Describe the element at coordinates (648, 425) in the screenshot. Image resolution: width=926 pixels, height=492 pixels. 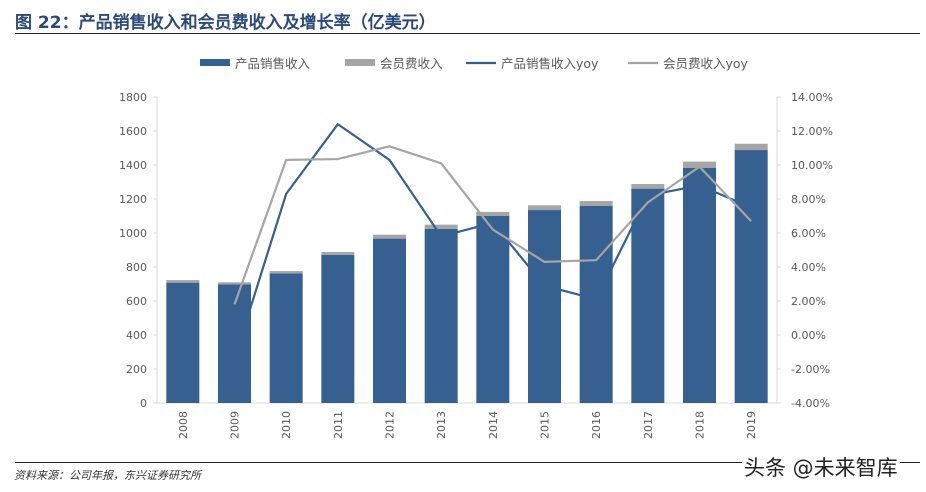
I see `x-tick-label: 2017` at that location.